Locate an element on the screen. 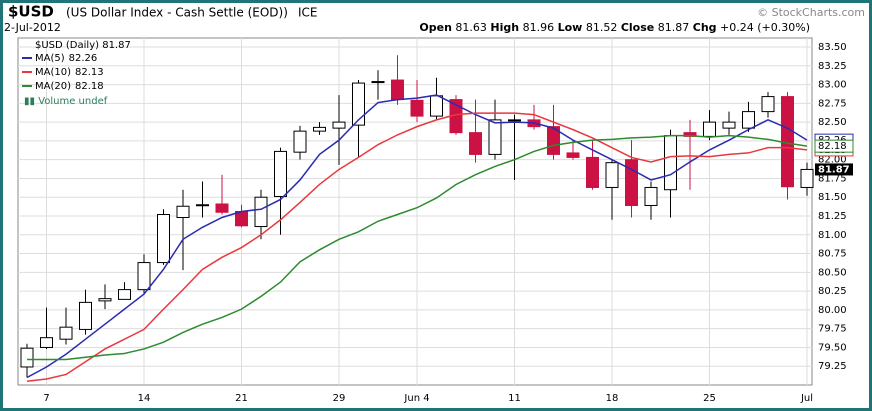 The width and height of the screenshot is (872, 411). y-tick-label: 80.25 is located at coordinates (832, 291).